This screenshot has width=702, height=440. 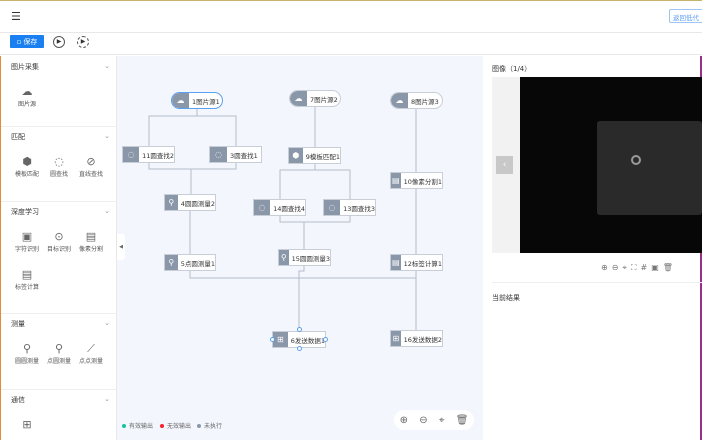 What do you see at coordinates (416, 180) in the screenshot?
I see `flow-node: ▤ 10像素分割1` at bounding box center [416, 180].